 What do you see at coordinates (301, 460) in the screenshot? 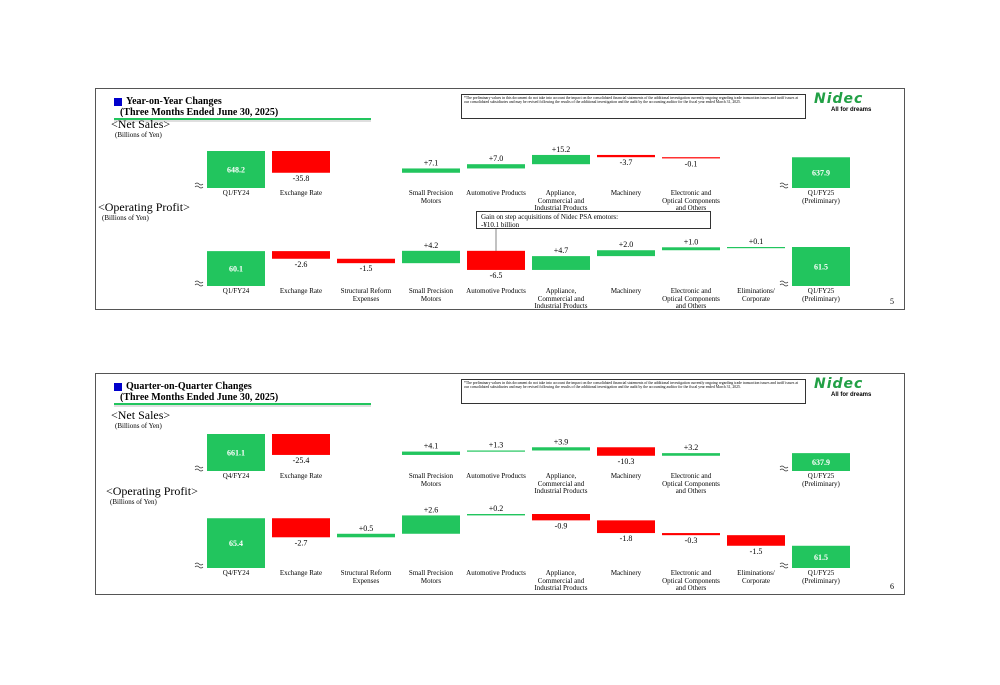
I see `data-label: -25.4` at bounding box center [301, 460].